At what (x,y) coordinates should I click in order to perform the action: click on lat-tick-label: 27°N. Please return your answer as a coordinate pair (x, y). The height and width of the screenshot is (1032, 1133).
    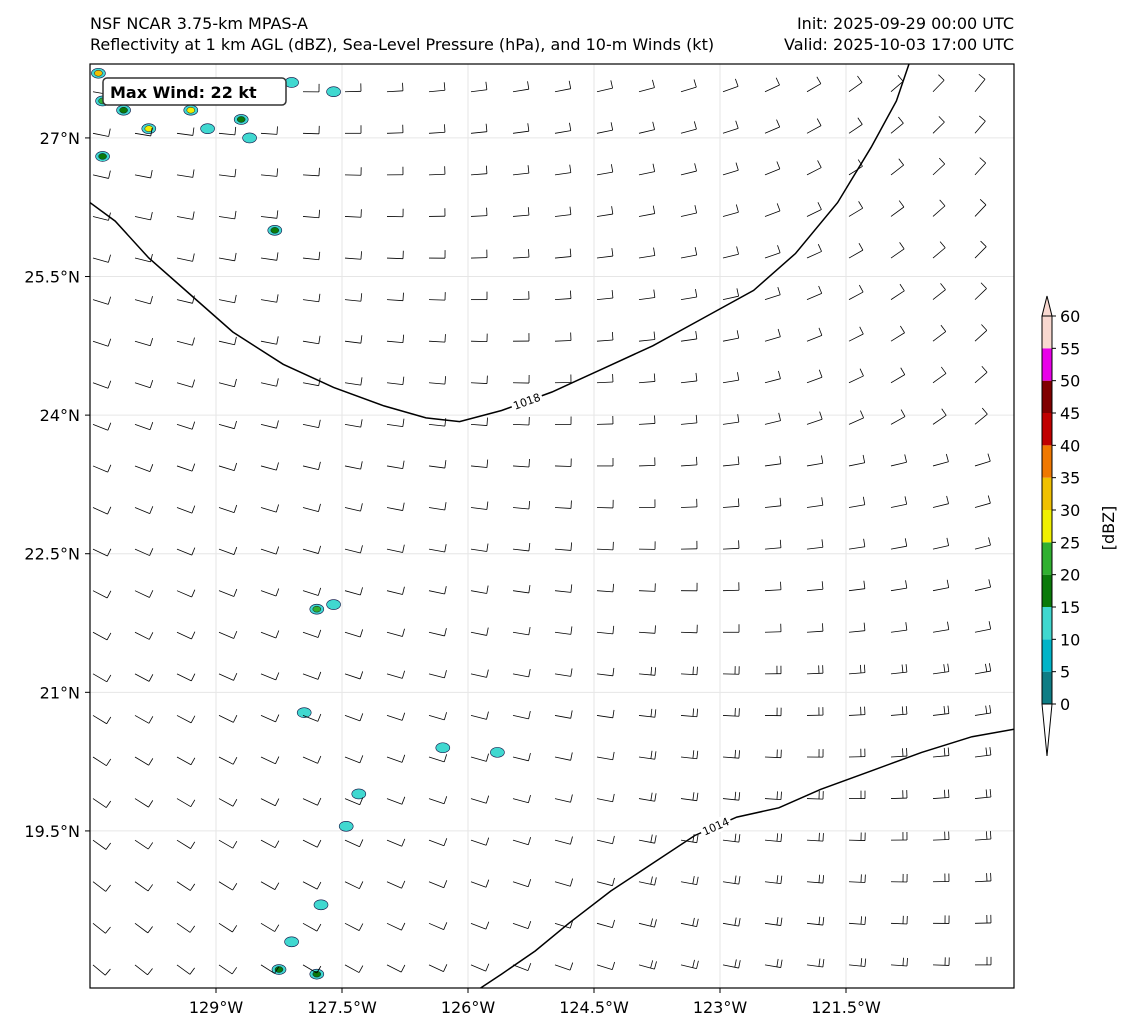
    Looking at the image, I should click on (60, 138).